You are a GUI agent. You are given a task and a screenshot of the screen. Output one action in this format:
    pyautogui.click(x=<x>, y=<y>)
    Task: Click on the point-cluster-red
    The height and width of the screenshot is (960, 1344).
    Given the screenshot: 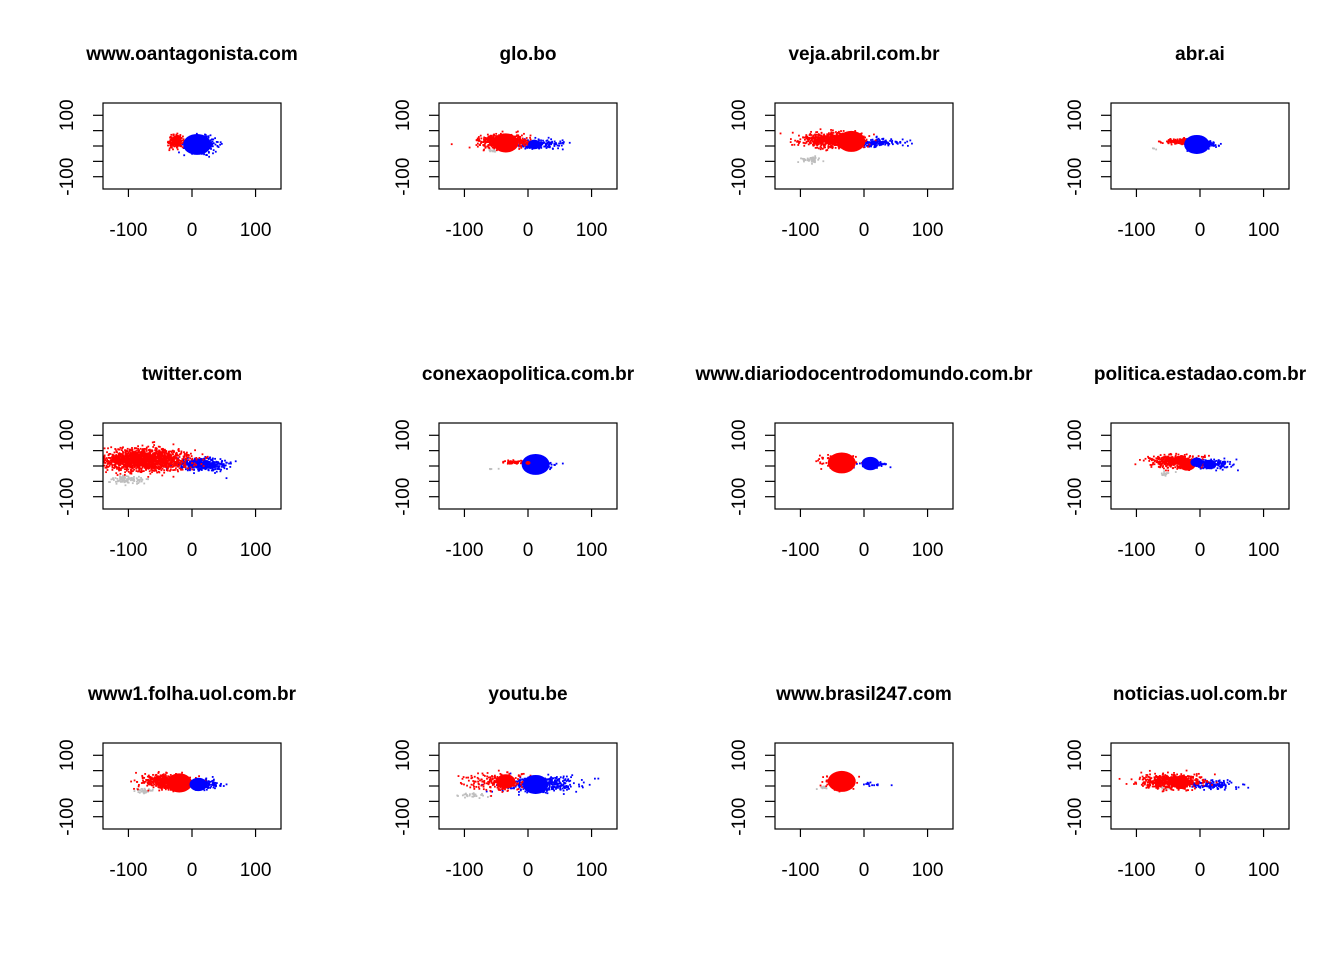 What is the action you would take?
    pyautogui.click(x=492, y=141)
    